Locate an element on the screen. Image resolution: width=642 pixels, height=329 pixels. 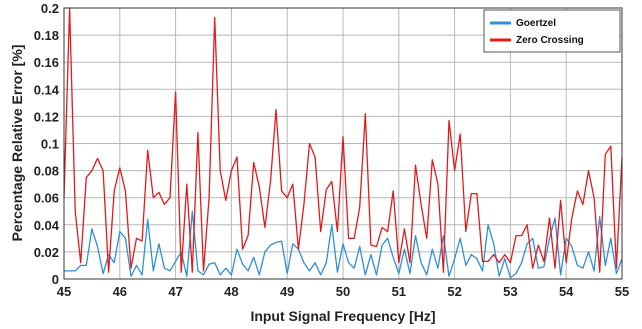
legend-box is located at coordinates (552, 31).